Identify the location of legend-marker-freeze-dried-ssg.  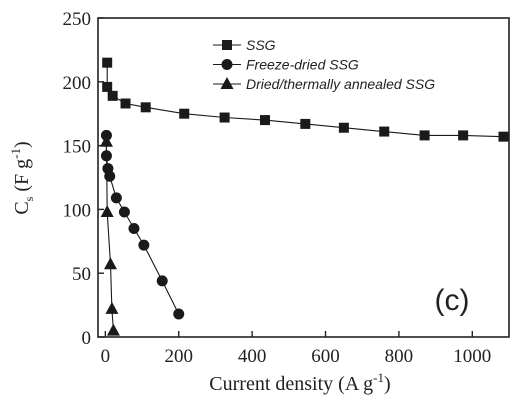
(227, 64).